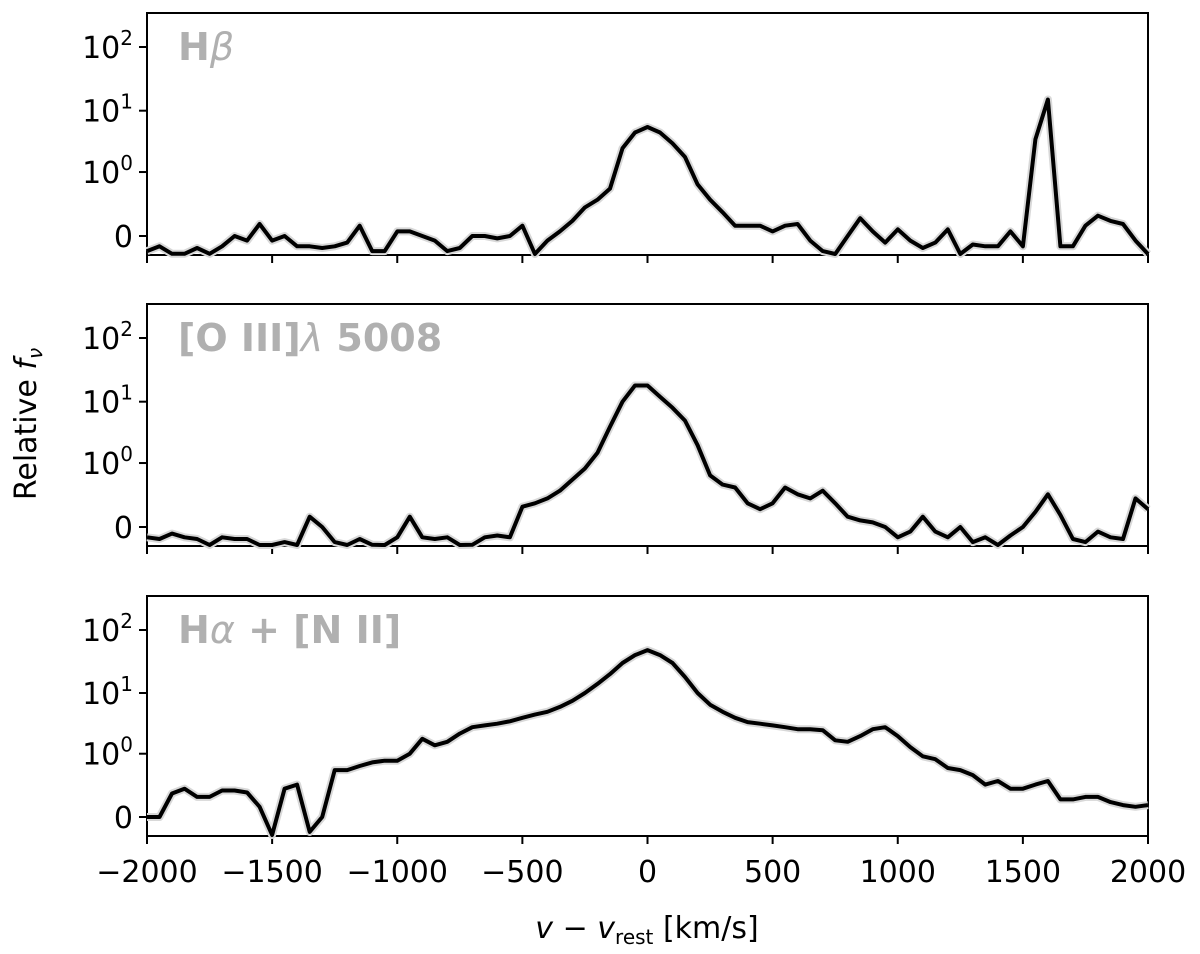  What do you see at coordinates (28, 424) in the screenshot?
I see `y-axis-label: Relative fν` at bounding box center [28, 424].